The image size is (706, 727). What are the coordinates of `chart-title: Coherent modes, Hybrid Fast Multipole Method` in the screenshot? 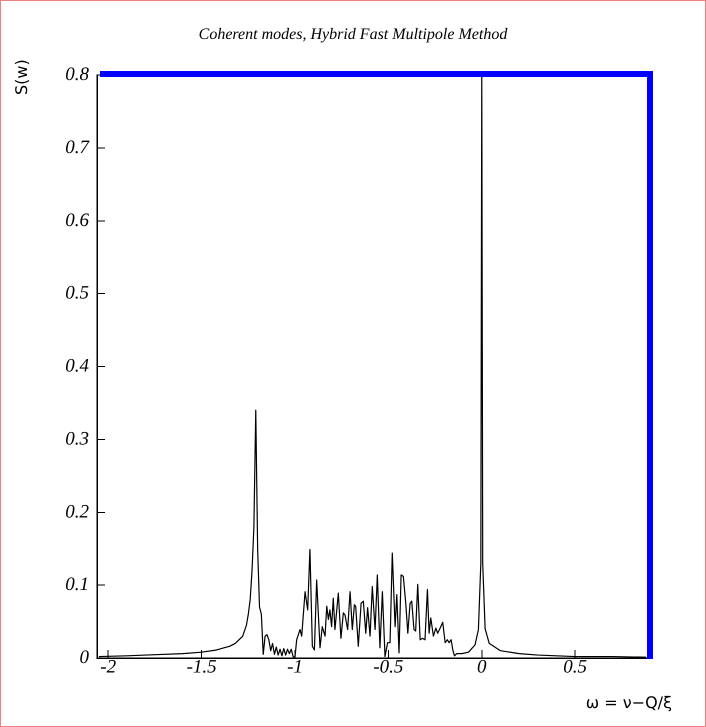 It's located at (353, 35).